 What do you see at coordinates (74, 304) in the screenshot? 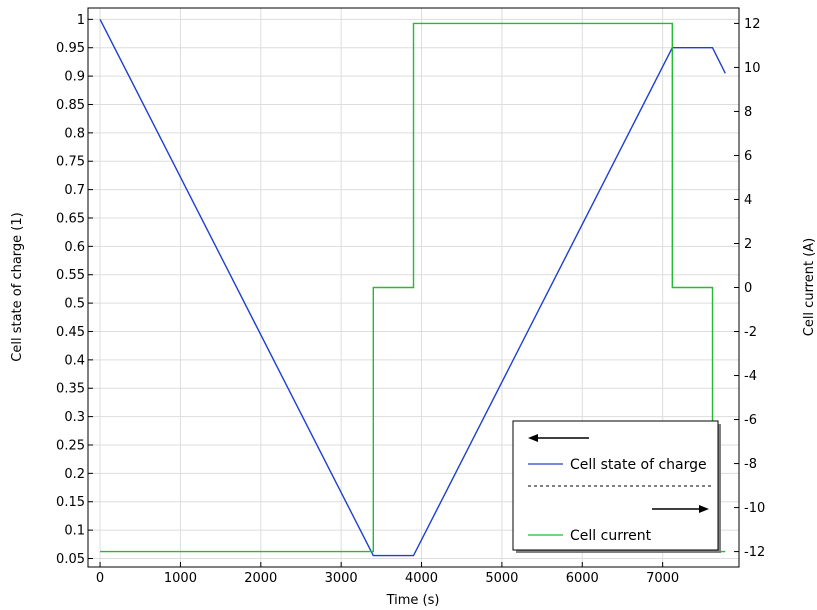
I see `y-left-tick-label: 0.5` at bounding box center [74, 304].